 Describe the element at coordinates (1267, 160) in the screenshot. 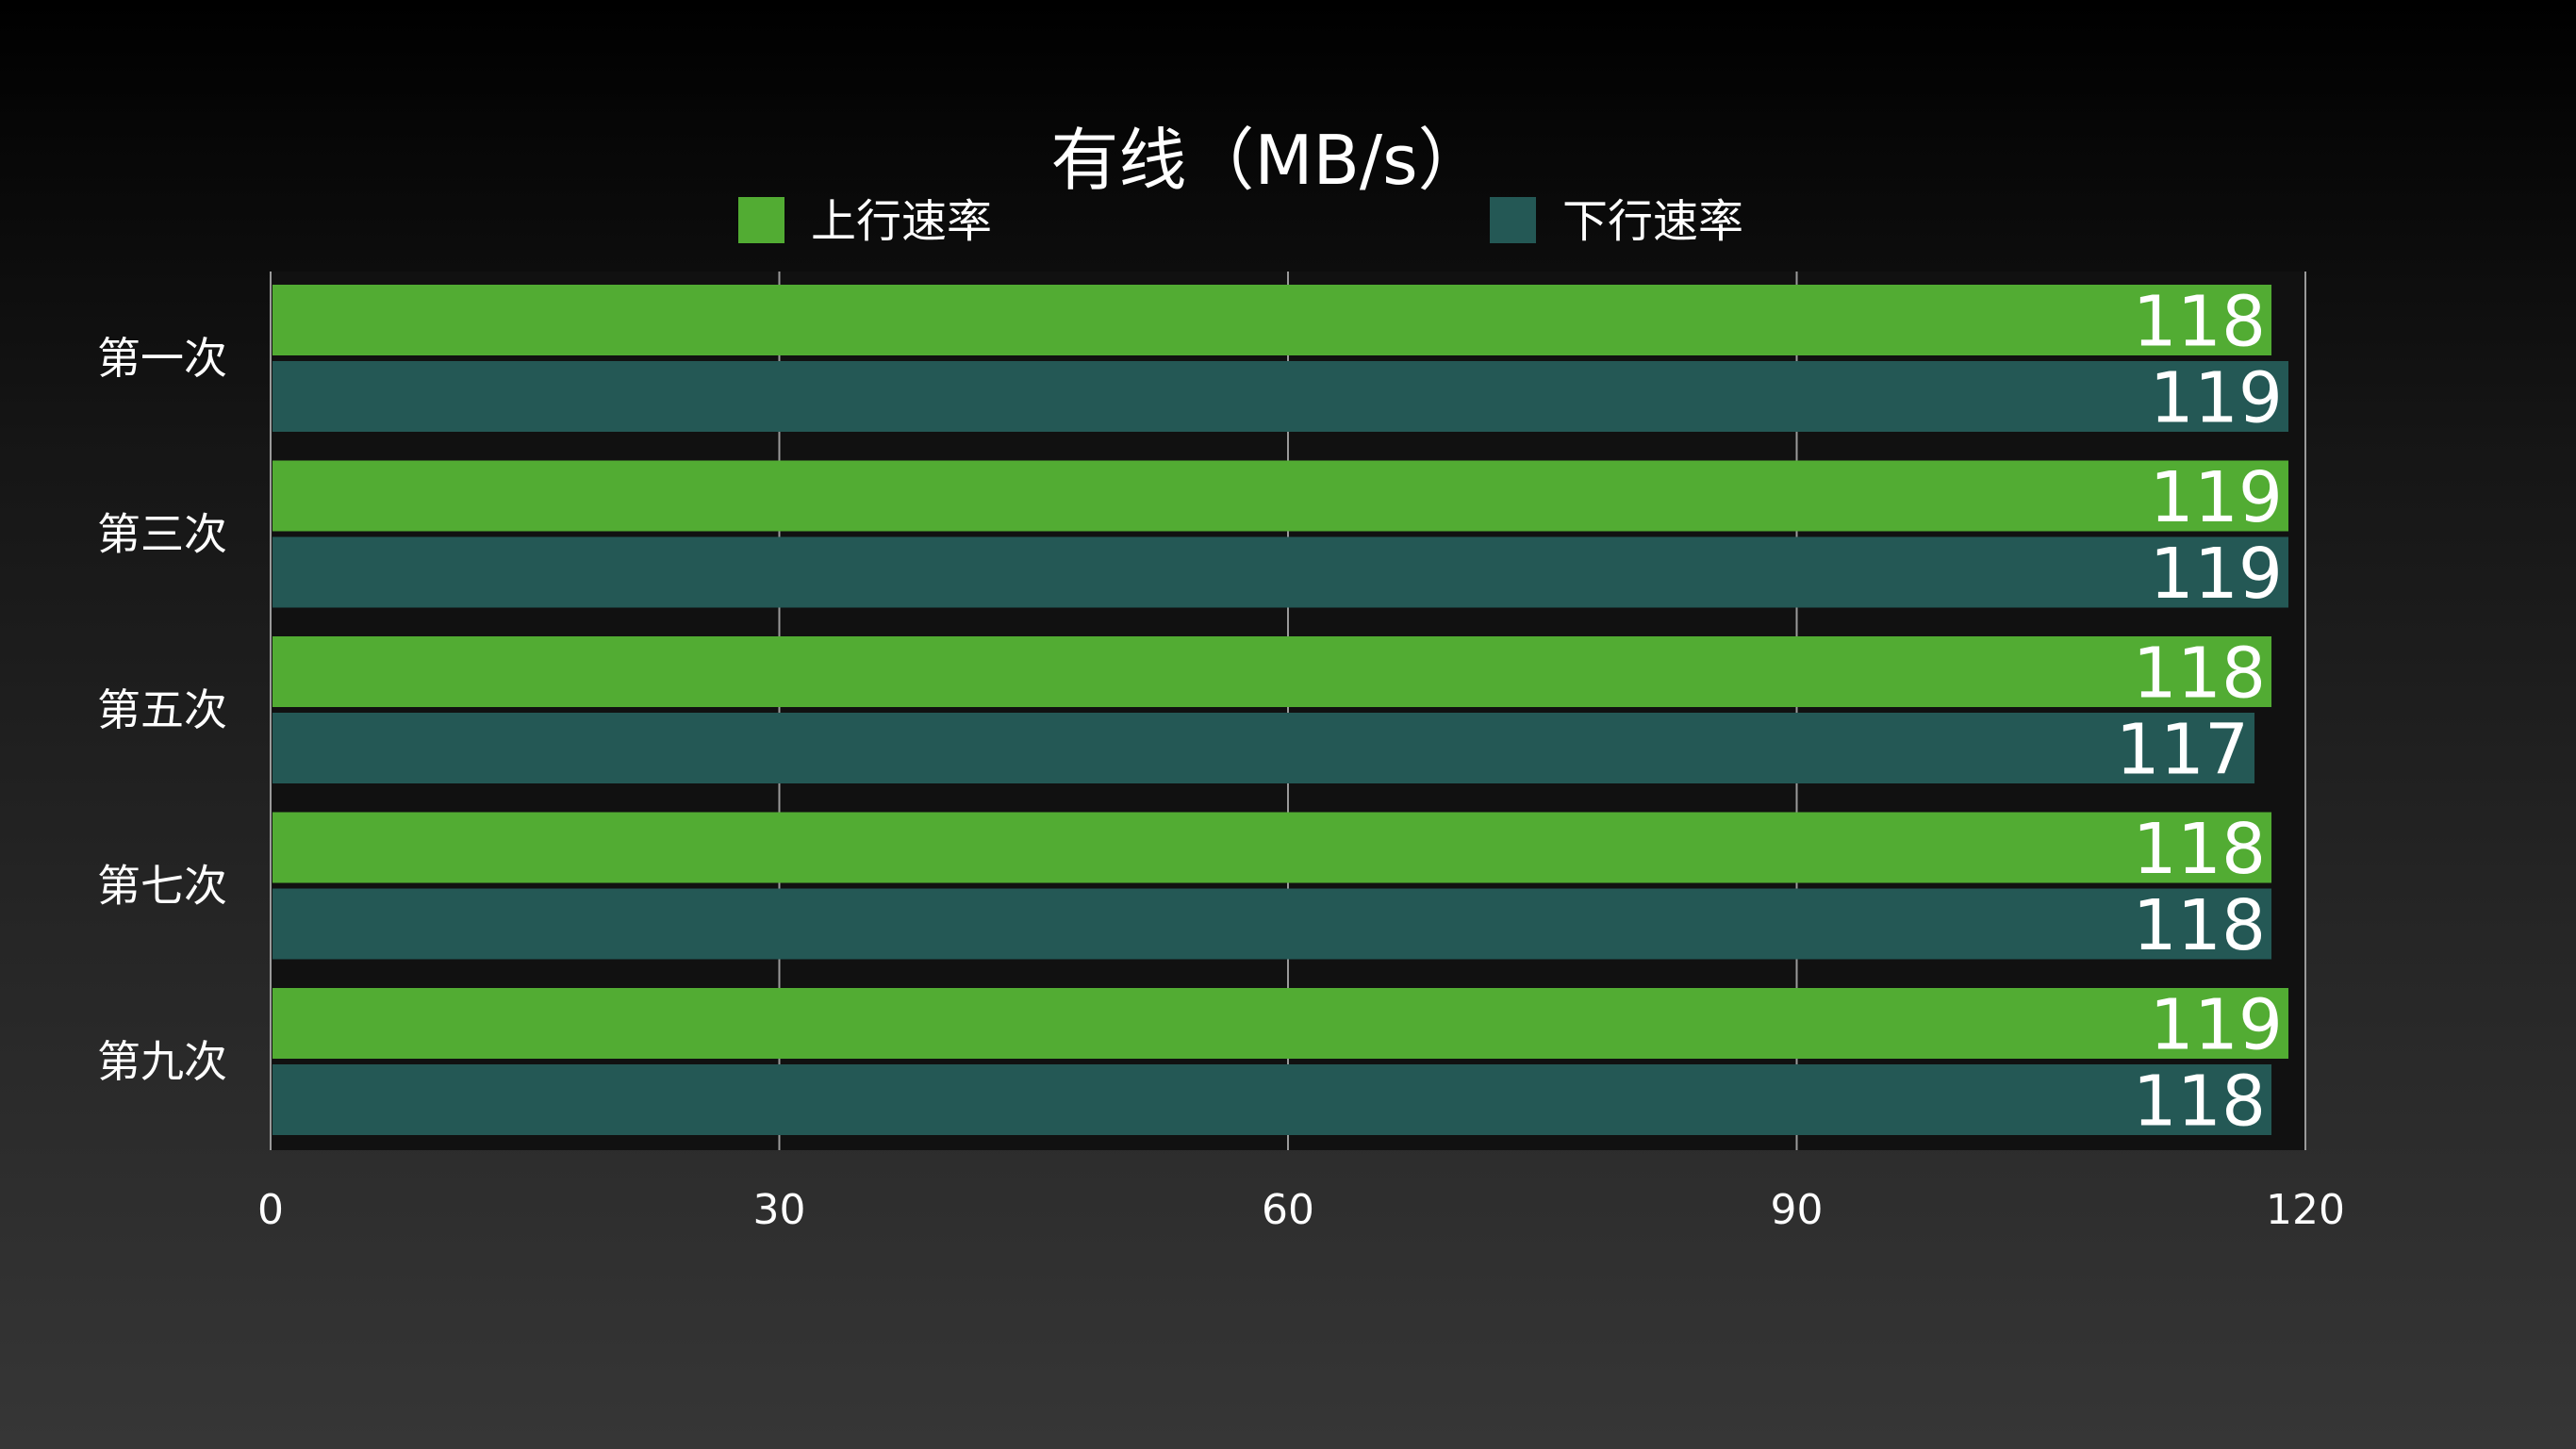

I see `chart-title: 有线（MB/s）` at that location.